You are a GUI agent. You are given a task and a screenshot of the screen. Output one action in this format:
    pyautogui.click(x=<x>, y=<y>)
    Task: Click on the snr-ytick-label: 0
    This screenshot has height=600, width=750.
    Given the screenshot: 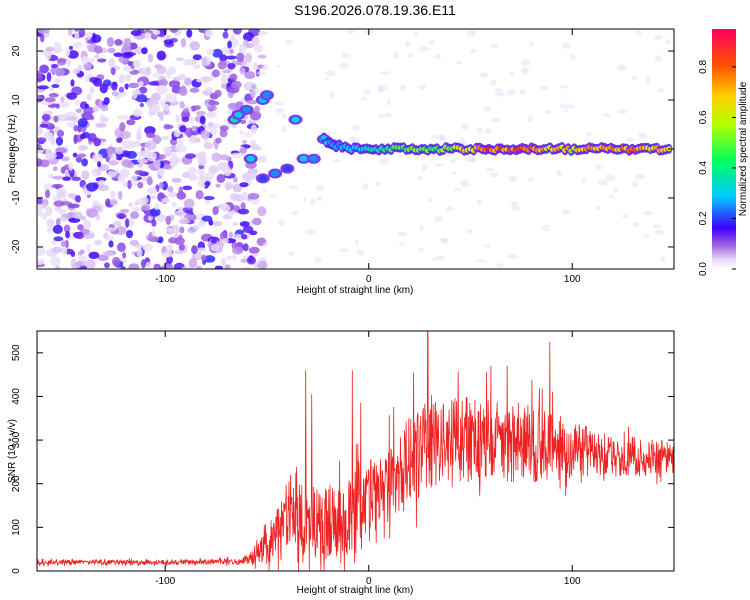 What is the action you would take?
    pyautogui.click(x=16, y=571)
    